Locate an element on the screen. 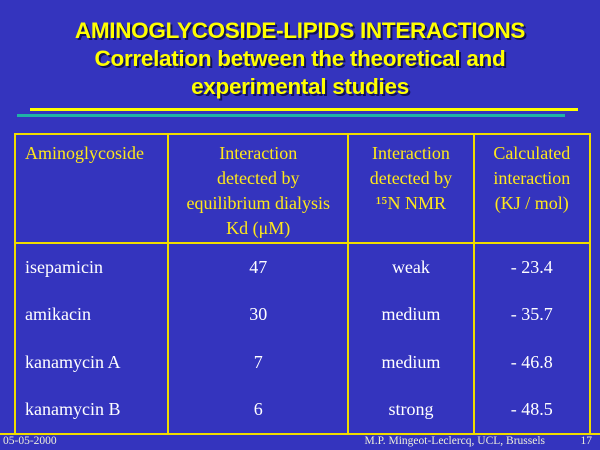  header-line: equilibrium dialysis is located at coordinates (258, 203).